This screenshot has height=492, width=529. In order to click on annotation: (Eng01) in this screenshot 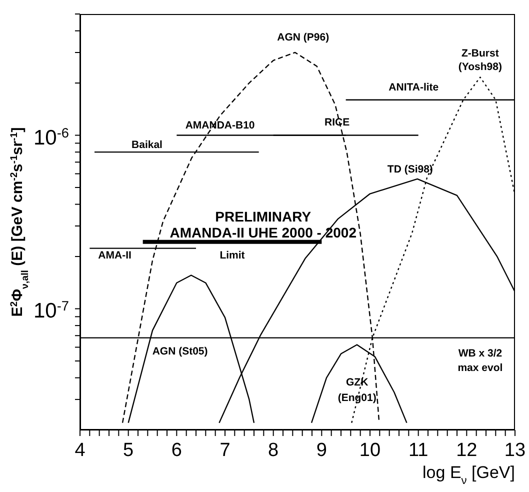, I will do `click(357, 398)`.